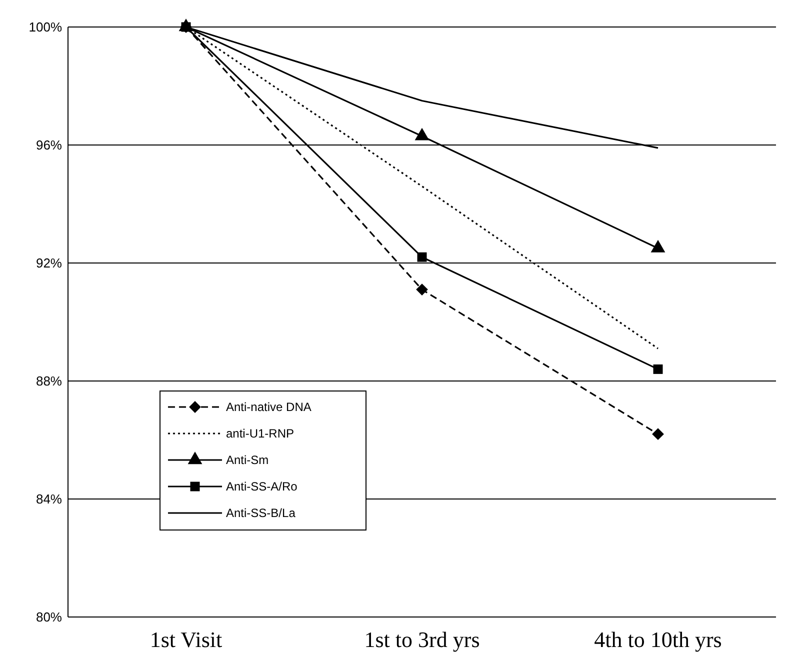 The image size is (794, 669). Describe the element at coordinates (49, 263) in the screenshot. I see `y-tick-label: 92%` at that location.